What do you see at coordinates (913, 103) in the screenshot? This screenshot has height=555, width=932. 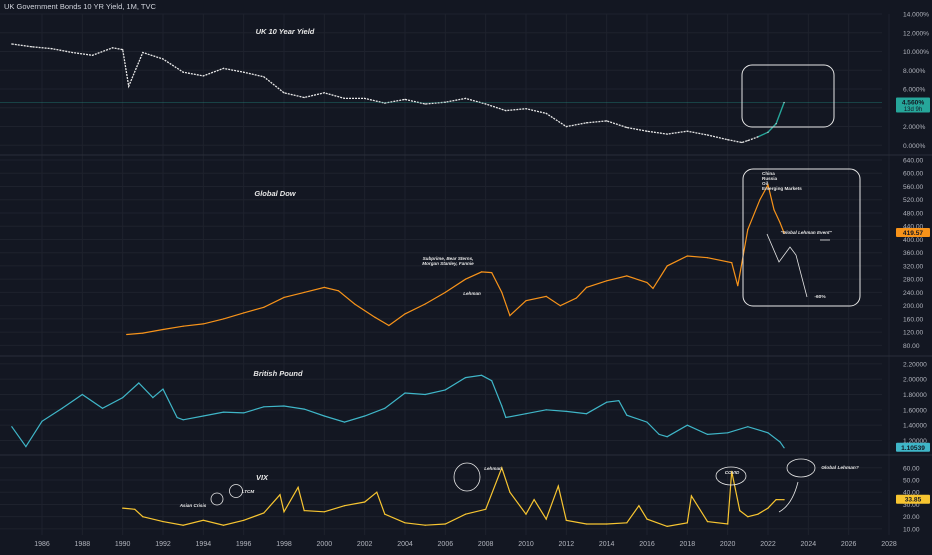 I see `uk10y-last-value-label: 4.560%` at bounding box center [913, 103].